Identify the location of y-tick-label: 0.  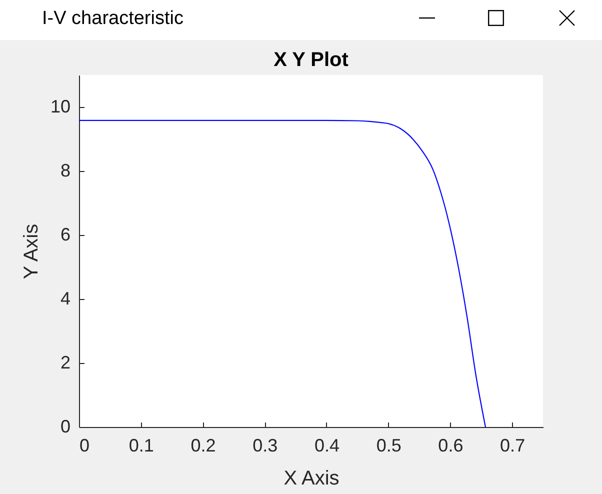
(65, 426).